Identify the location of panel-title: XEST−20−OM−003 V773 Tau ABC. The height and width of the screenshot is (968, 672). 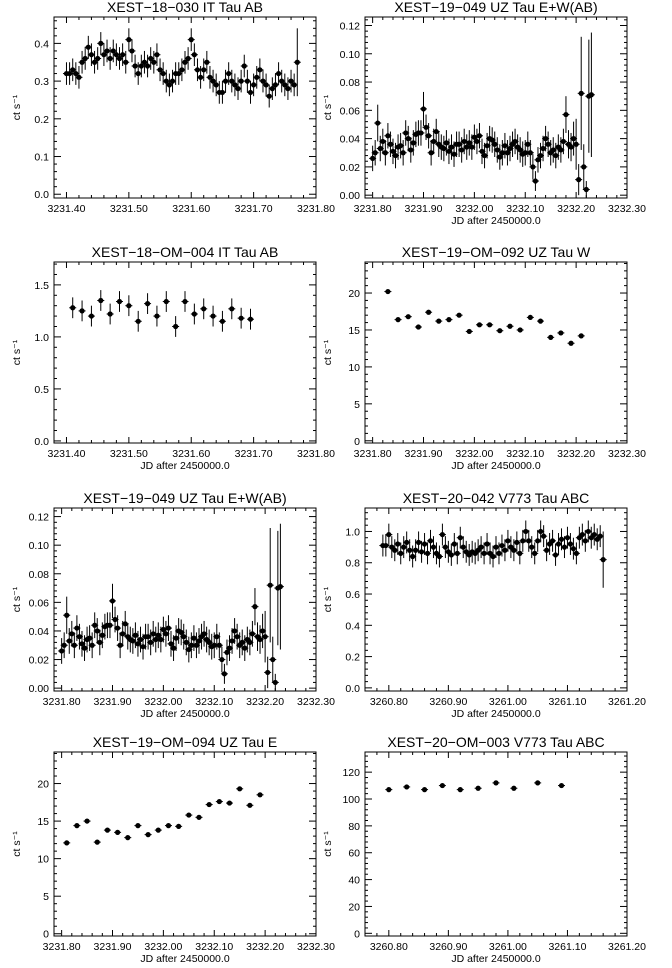
(495, 742).